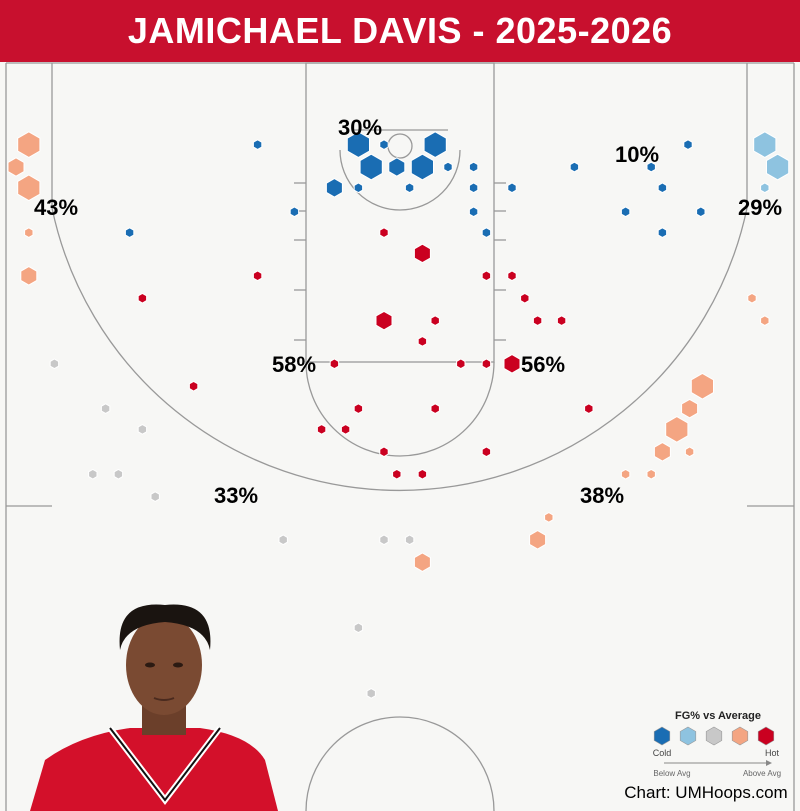  Describe the element at coordinates (294, 364) in the screenshot. I see `zone-label-left-midrange: 58%` at that location.